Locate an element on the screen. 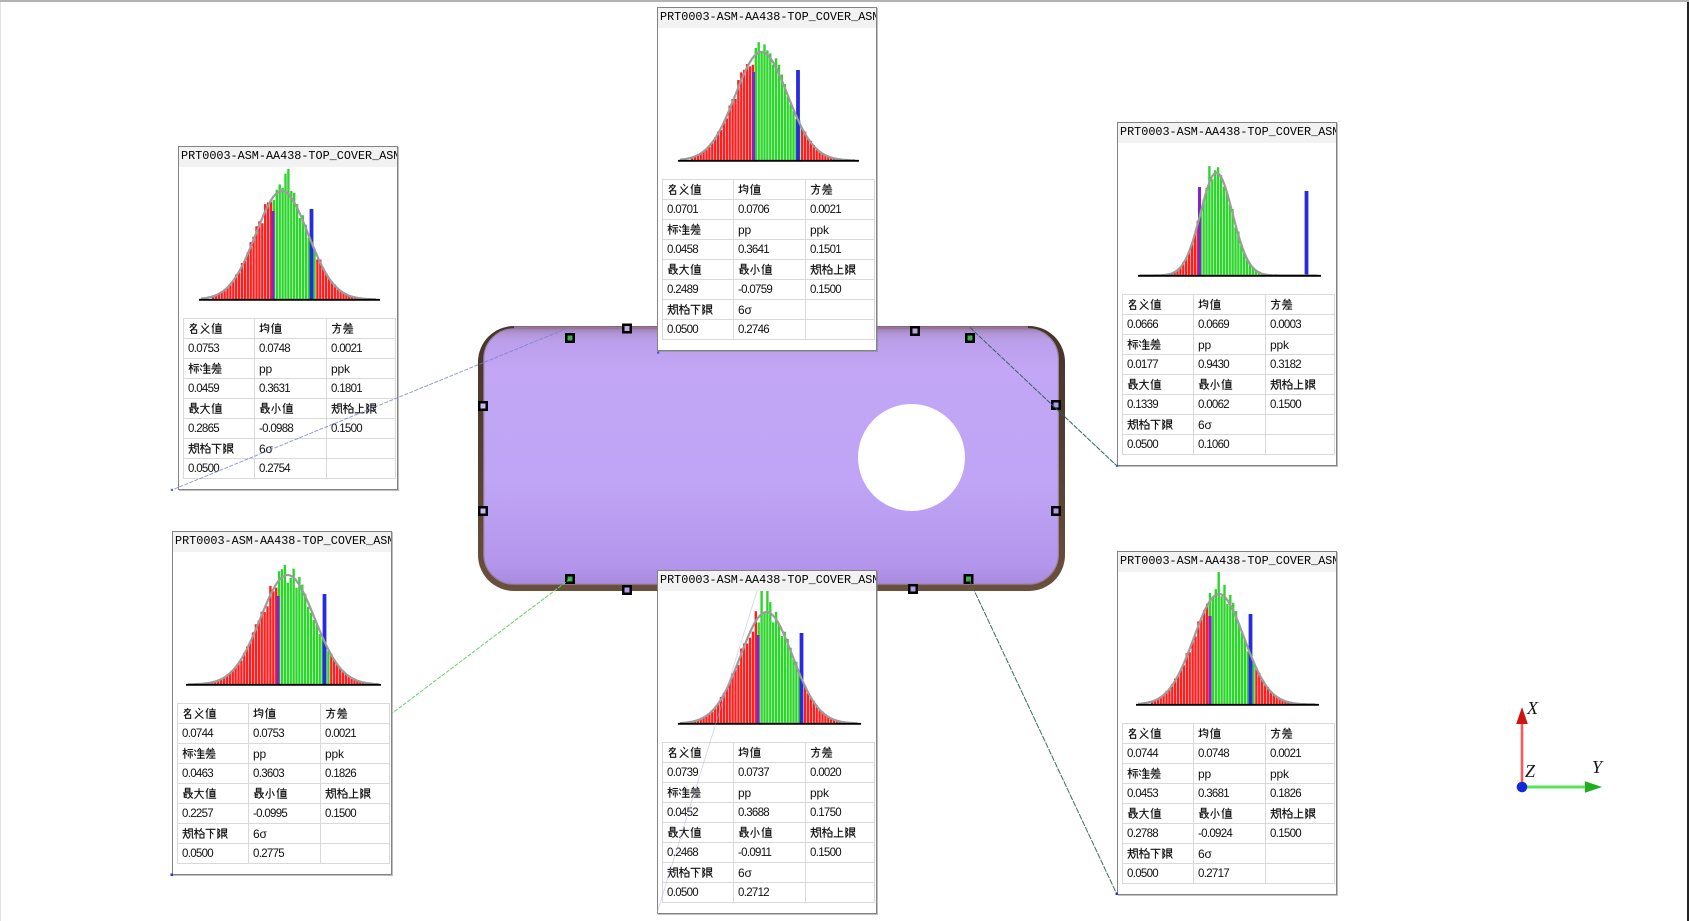 This screenshot has width=1689, height=921. svg-text: Y is located at coordinates (1598, 767).